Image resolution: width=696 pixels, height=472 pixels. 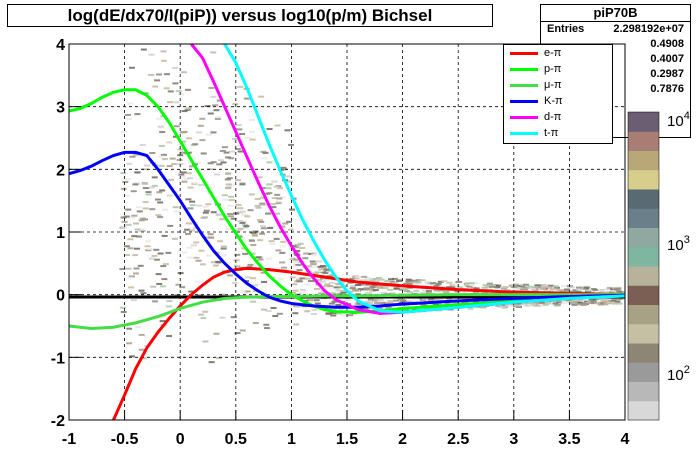 What do you see at coordinates (558, 94) in the screenshot?
I see `legend: e-π p-π μ-π K-π d-π t-π` at bounding box center [558, 94].